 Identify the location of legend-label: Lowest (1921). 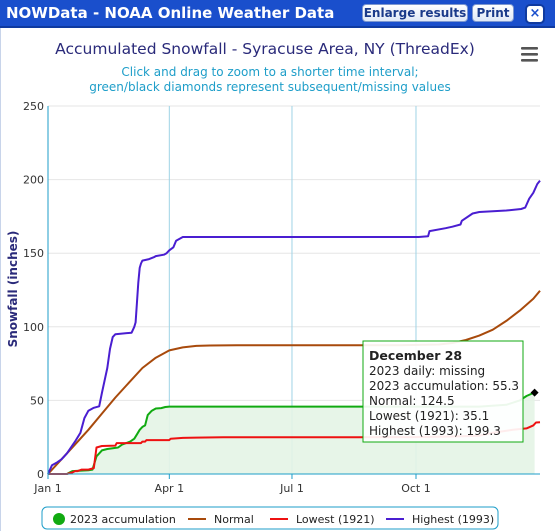
(335, 519).